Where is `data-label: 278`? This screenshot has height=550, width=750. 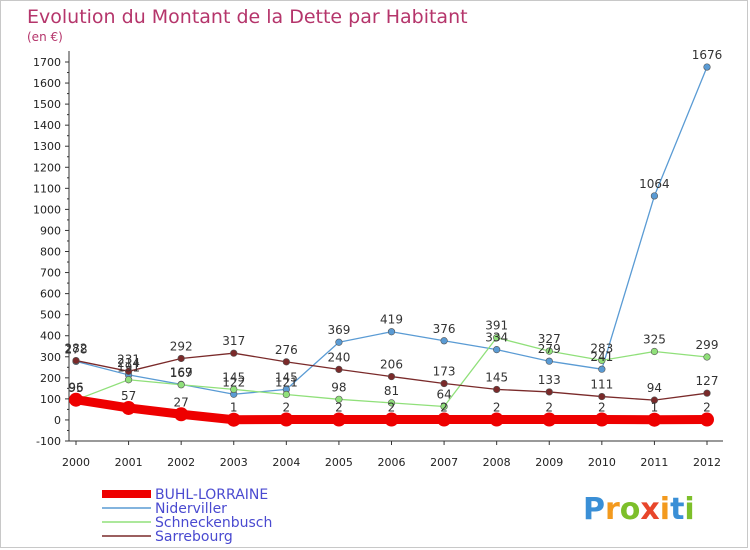 data-label: 278 is located at coordinates (76, 349).